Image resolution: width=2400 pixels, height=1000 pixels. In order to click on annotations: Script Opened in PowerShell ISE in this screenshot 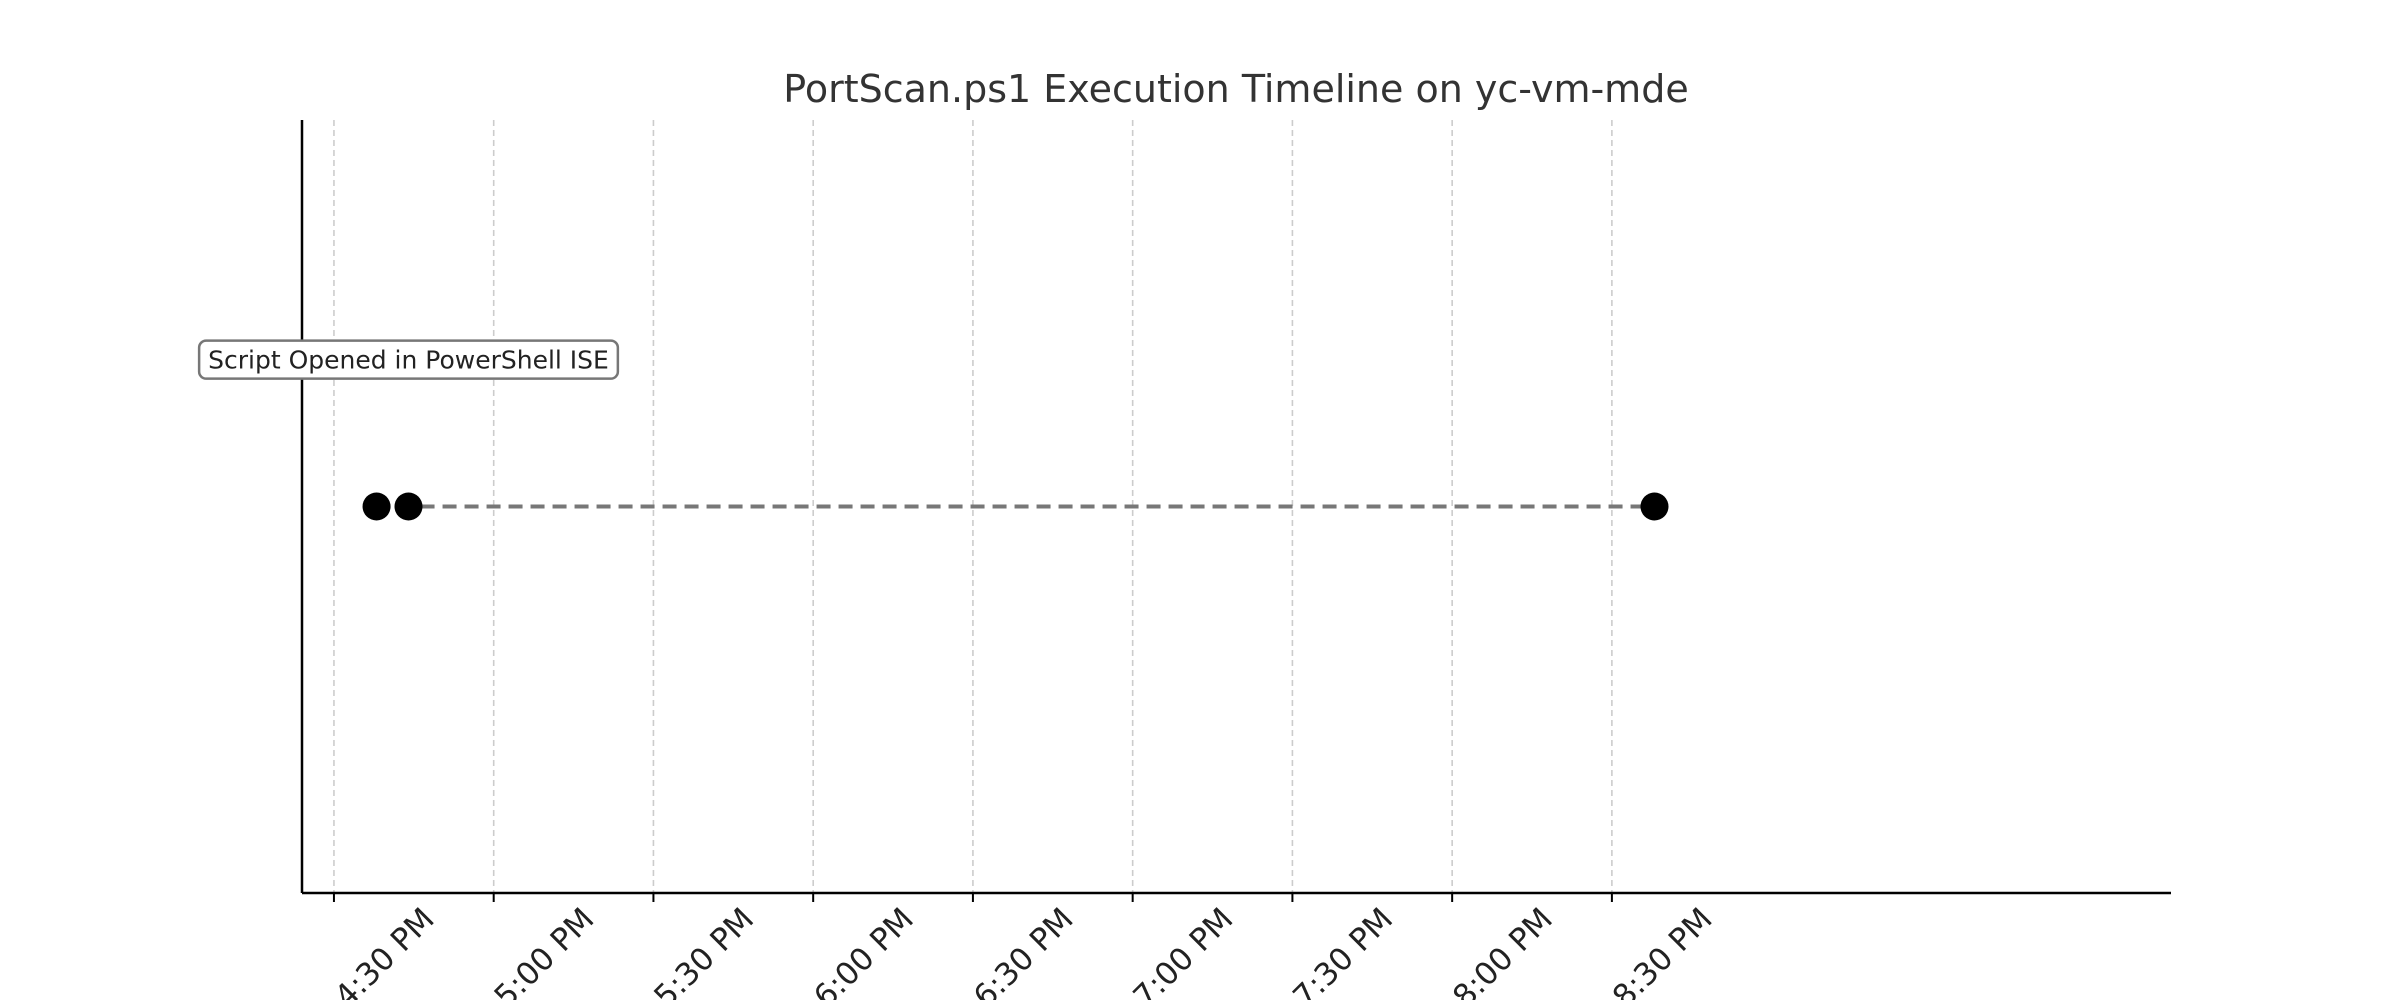, I will do `click(408, 359)`.